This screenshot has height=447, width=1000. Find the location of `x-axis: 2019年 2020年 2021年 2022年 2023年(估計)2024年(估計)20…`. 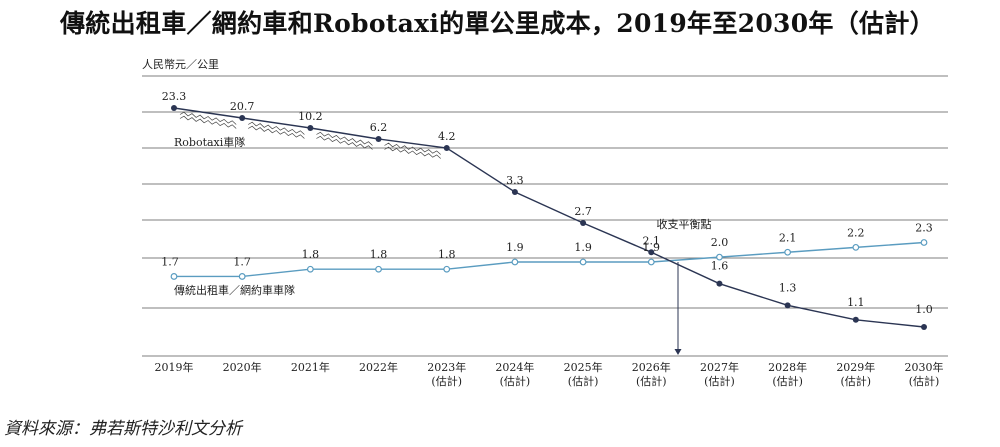

x-axis: 2019年 2020年 2021年 2022年 2023年(估計)2024年(估計)20… is located at coordinates (549, 374).